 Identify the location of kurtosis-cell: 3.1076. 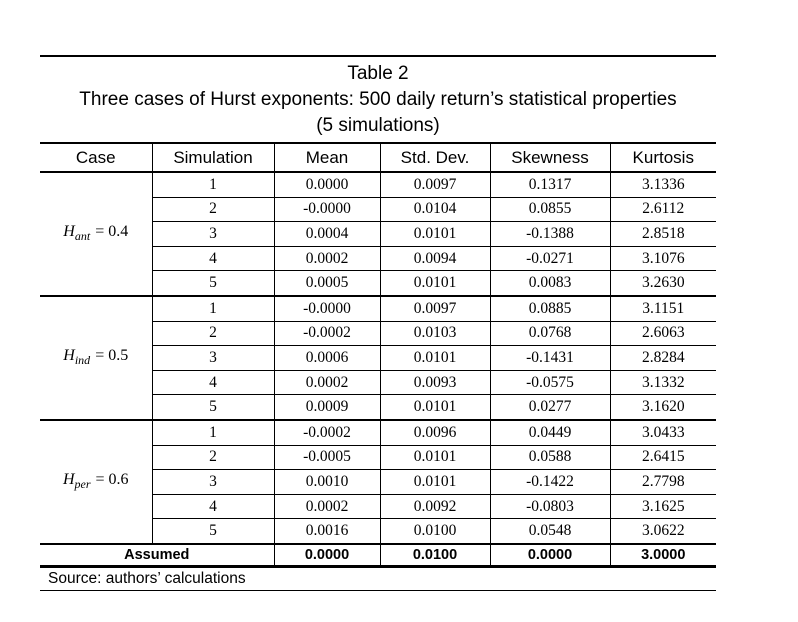
(662, 259).